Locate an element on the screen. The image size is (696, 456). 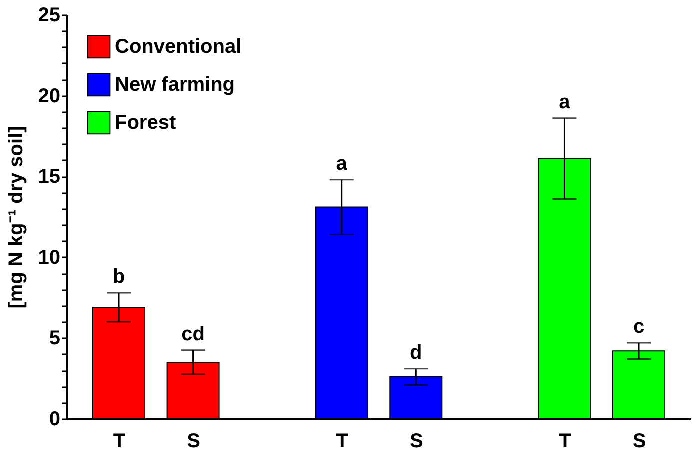
y-tick-label: 15 is located at coordinates (49, 177).